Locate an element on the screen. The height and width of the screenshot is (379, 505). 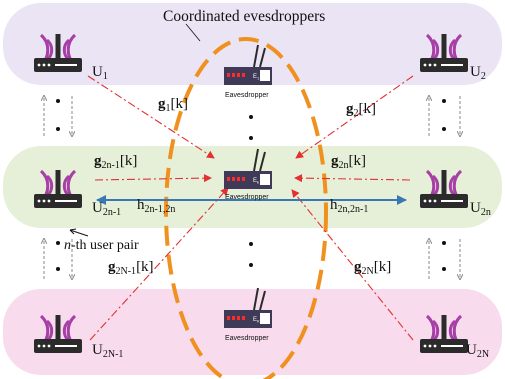
channel-label-g2: g2[k] is located at coordinates (361, 110).